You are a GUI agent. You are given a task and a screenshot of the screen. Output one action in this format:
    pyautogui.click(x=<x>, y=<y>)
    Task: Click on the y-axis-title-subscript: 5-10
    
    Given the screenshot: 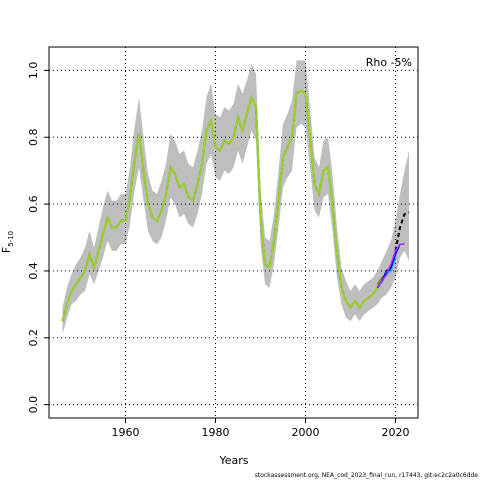 What is the action you would take?
    pyautogui.click(x=11, y=239)
    